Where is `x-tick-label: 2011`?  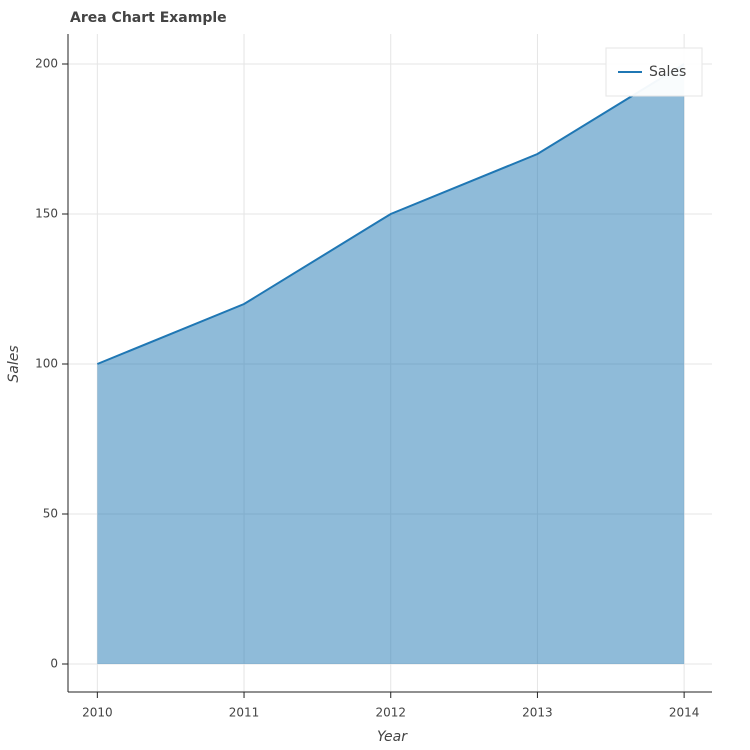 x-tick-label: 2011 is located at coordinates (244, 713).